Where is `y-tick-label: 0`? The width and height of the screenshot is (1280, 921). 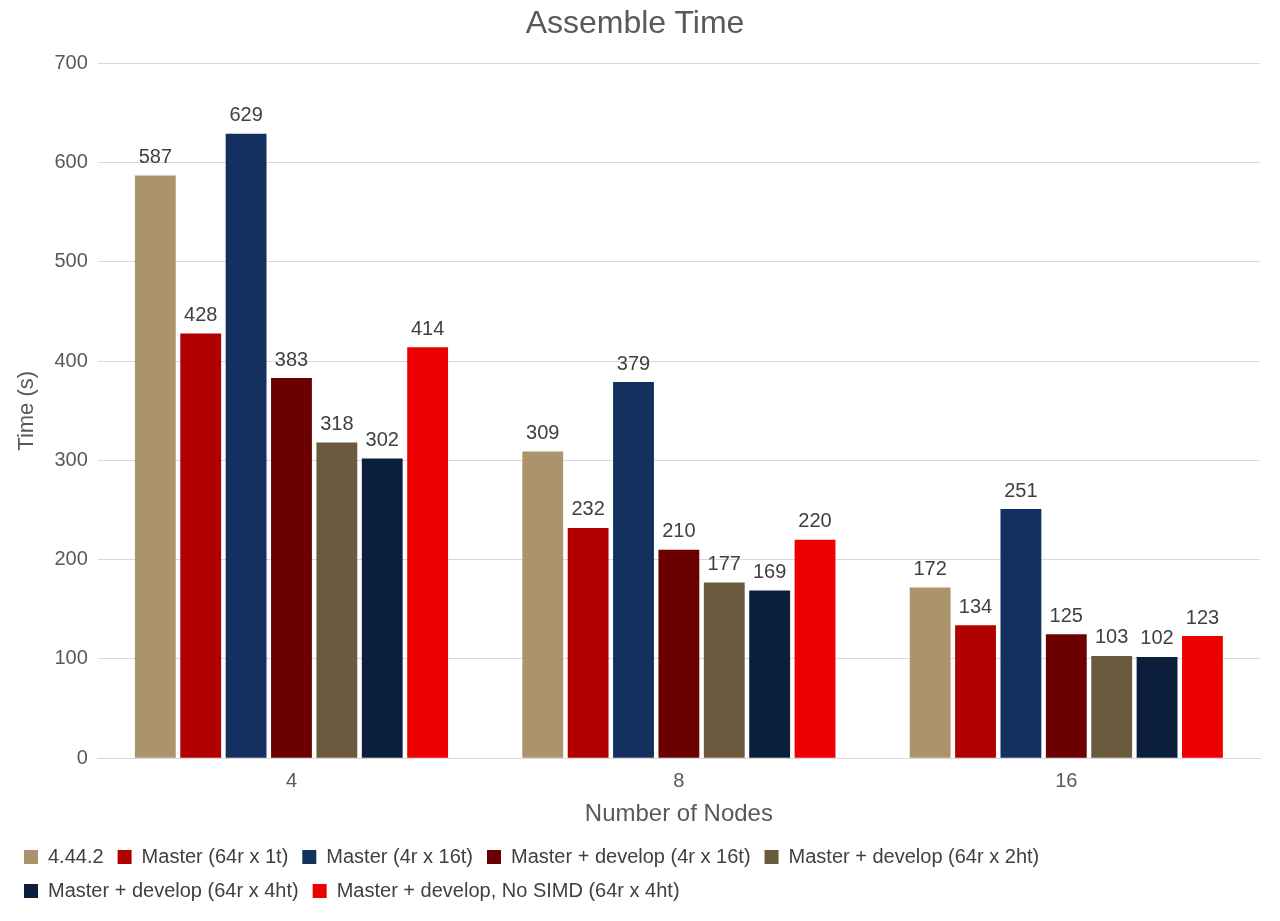 y-tick-label: 0 is located at coordinates (82, 756).